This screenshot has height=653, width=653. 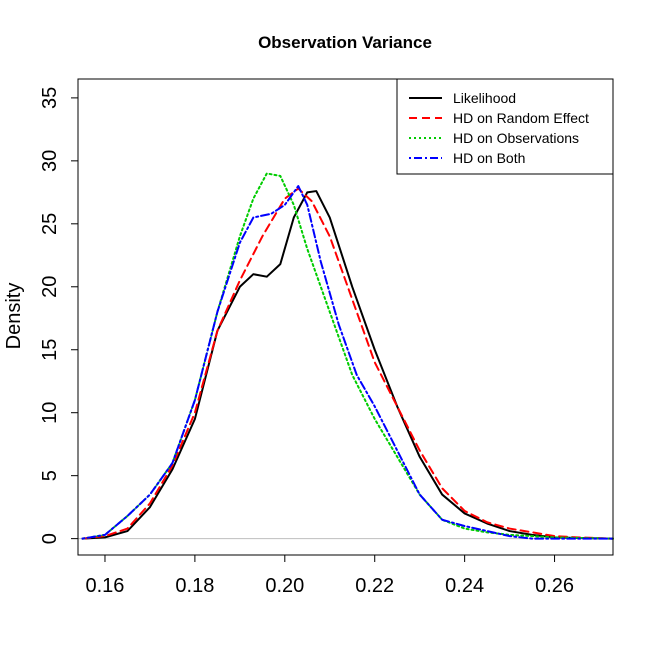 I want to click on y-tick-label: 15, so click(x=50, y=350).